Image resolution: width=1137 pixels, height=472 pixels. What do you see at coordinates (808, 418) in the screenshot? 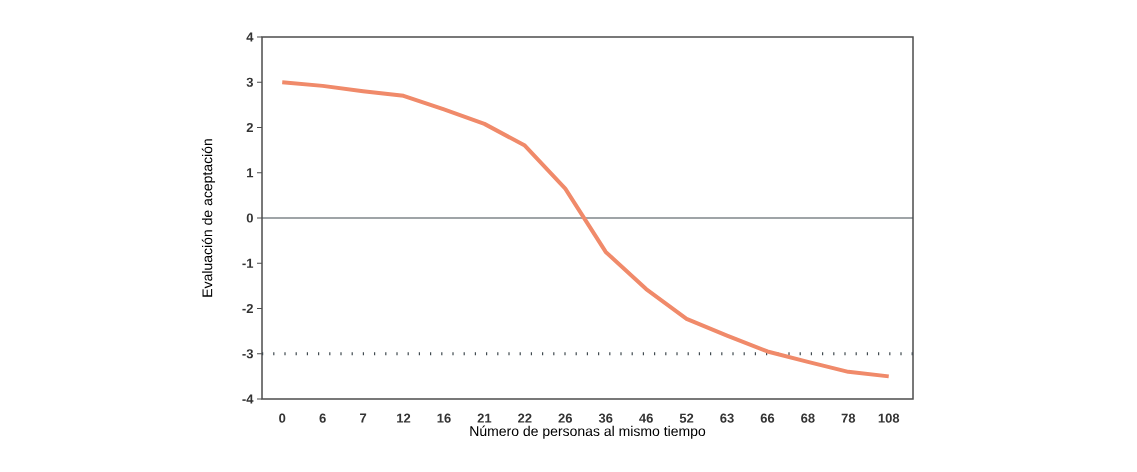
I see `x-tick-label: 68` at bounding box center [808, 418].